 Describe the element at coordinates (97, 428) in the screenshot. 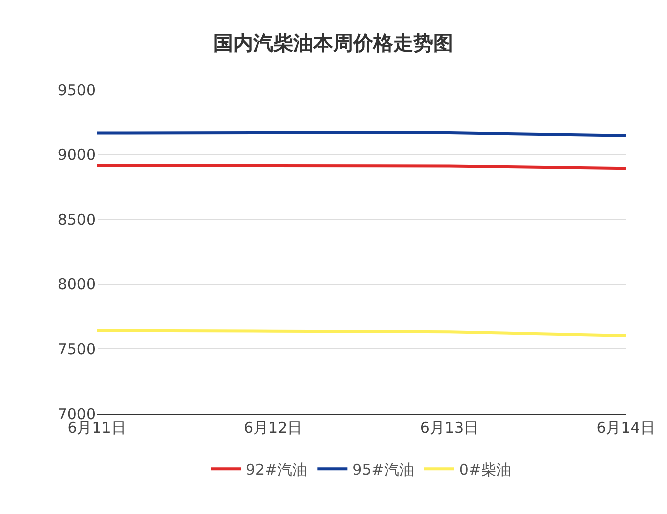

I see `x-tick-label: 6月11日` at that location.